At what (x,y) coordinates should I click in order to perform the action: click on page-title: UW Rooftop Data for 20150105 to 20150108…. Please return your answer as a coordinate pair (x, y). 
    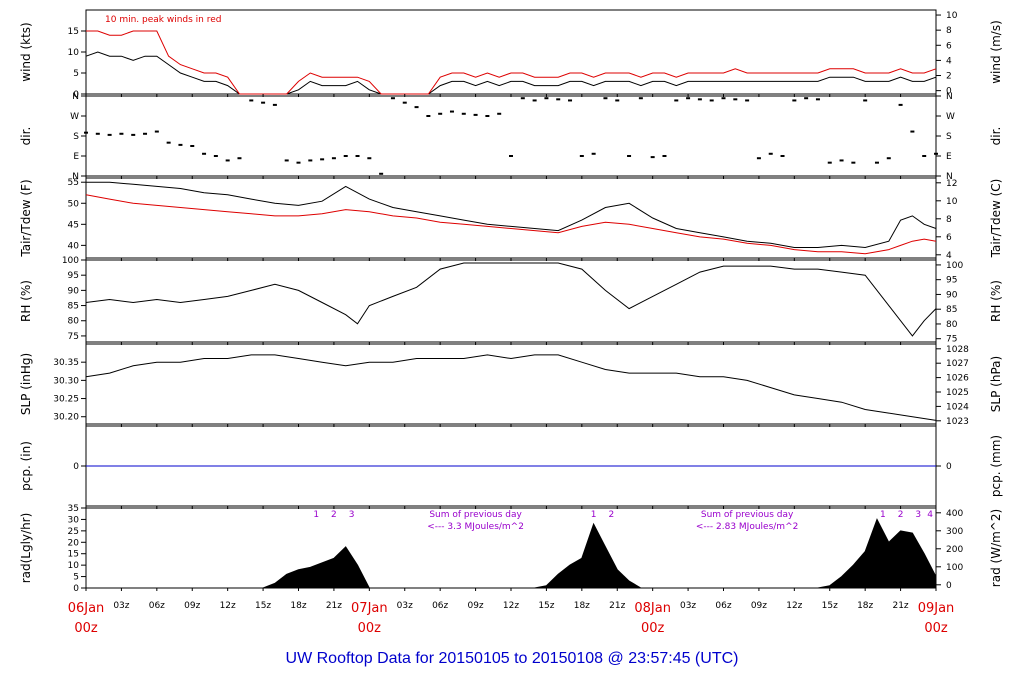
    Looking at the image, I should click on (512, 658).